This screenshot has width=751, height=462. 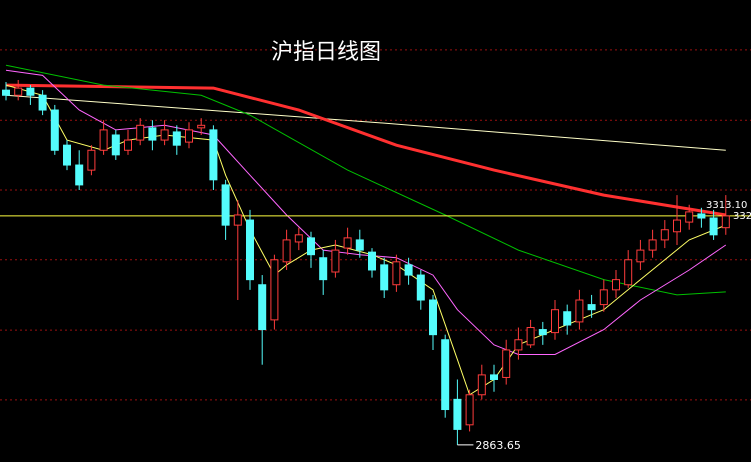 What do you see at coordinates (498, 445) in the screenshot?
I see `low-label: 2863.65` at bounding box center [498, 445].